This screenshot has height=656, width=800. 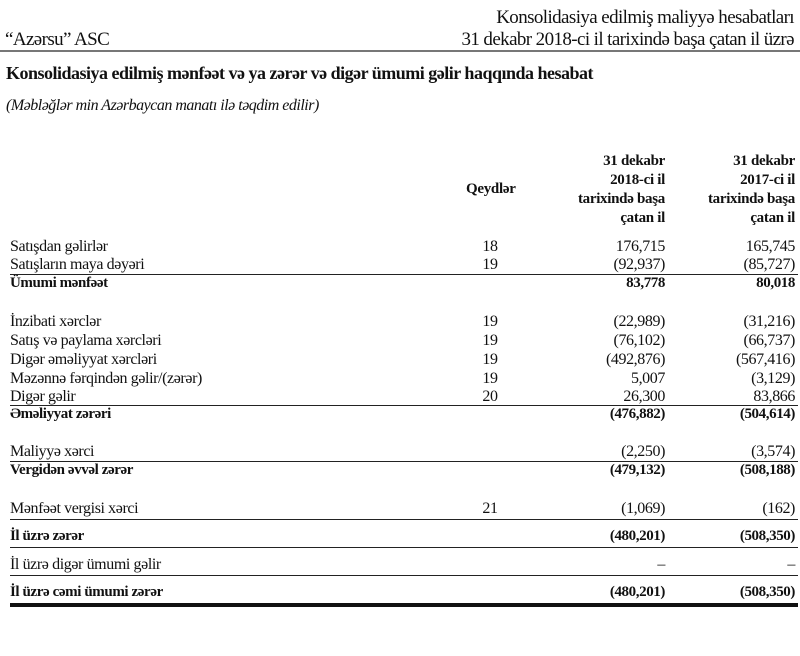 I want to click on row-label: İl üzrə zərər, so click(x=47, y=536).